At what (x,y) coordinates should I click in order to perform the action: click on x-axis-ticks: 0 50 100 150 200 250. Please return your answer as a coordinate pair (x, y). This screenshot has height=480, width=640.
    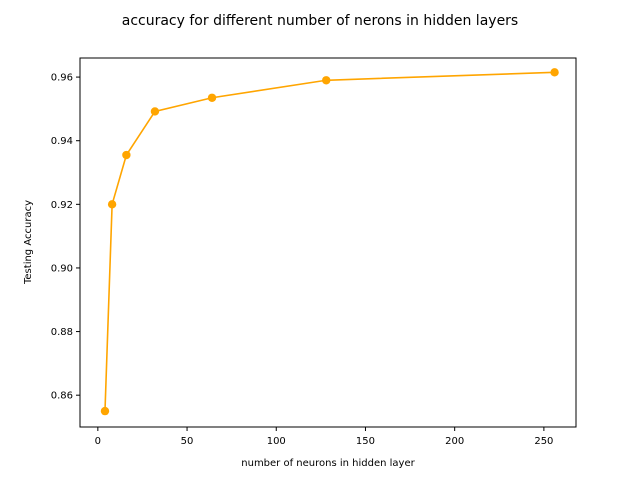
    Looking at the image, I should click on (324, 437).